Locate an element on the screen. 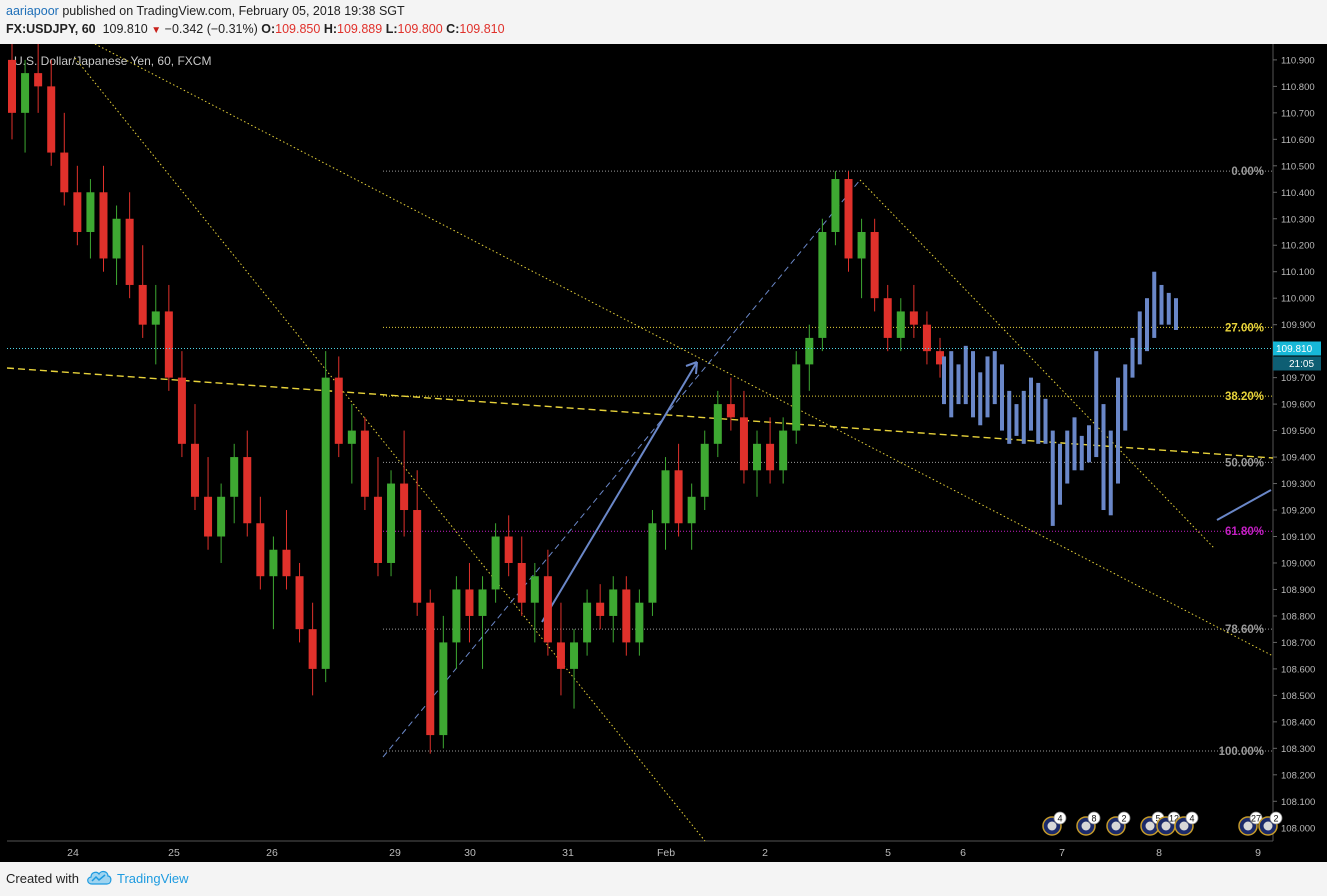  price-tick-label: 108.000 is located at coordinates (1298, 828).